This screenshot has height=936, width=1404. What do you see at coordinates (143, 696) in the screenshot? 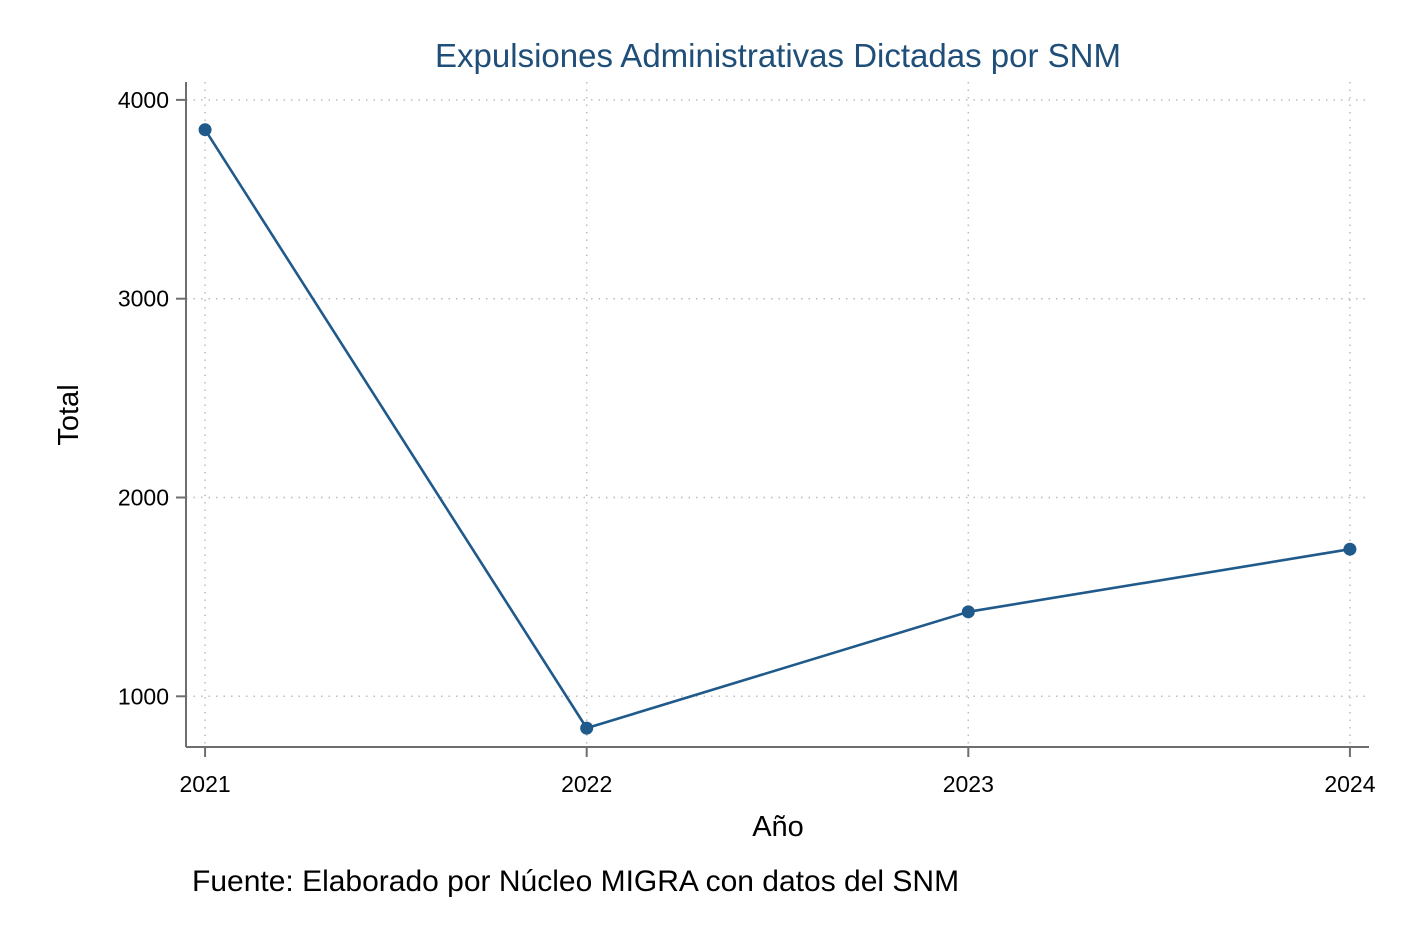
I see `y-tick-label: 1000` at bounding box center [143, 696].